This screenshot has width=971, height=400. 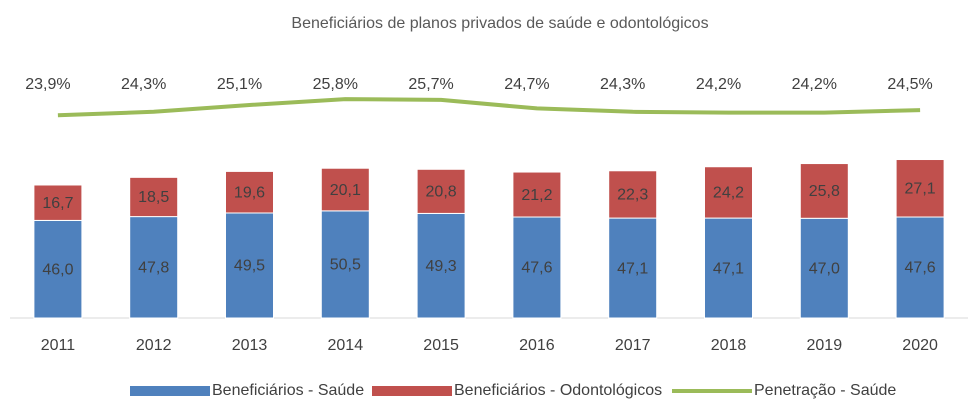 I want to click on x-tick-label: 2017, so click(x=633, y=345).